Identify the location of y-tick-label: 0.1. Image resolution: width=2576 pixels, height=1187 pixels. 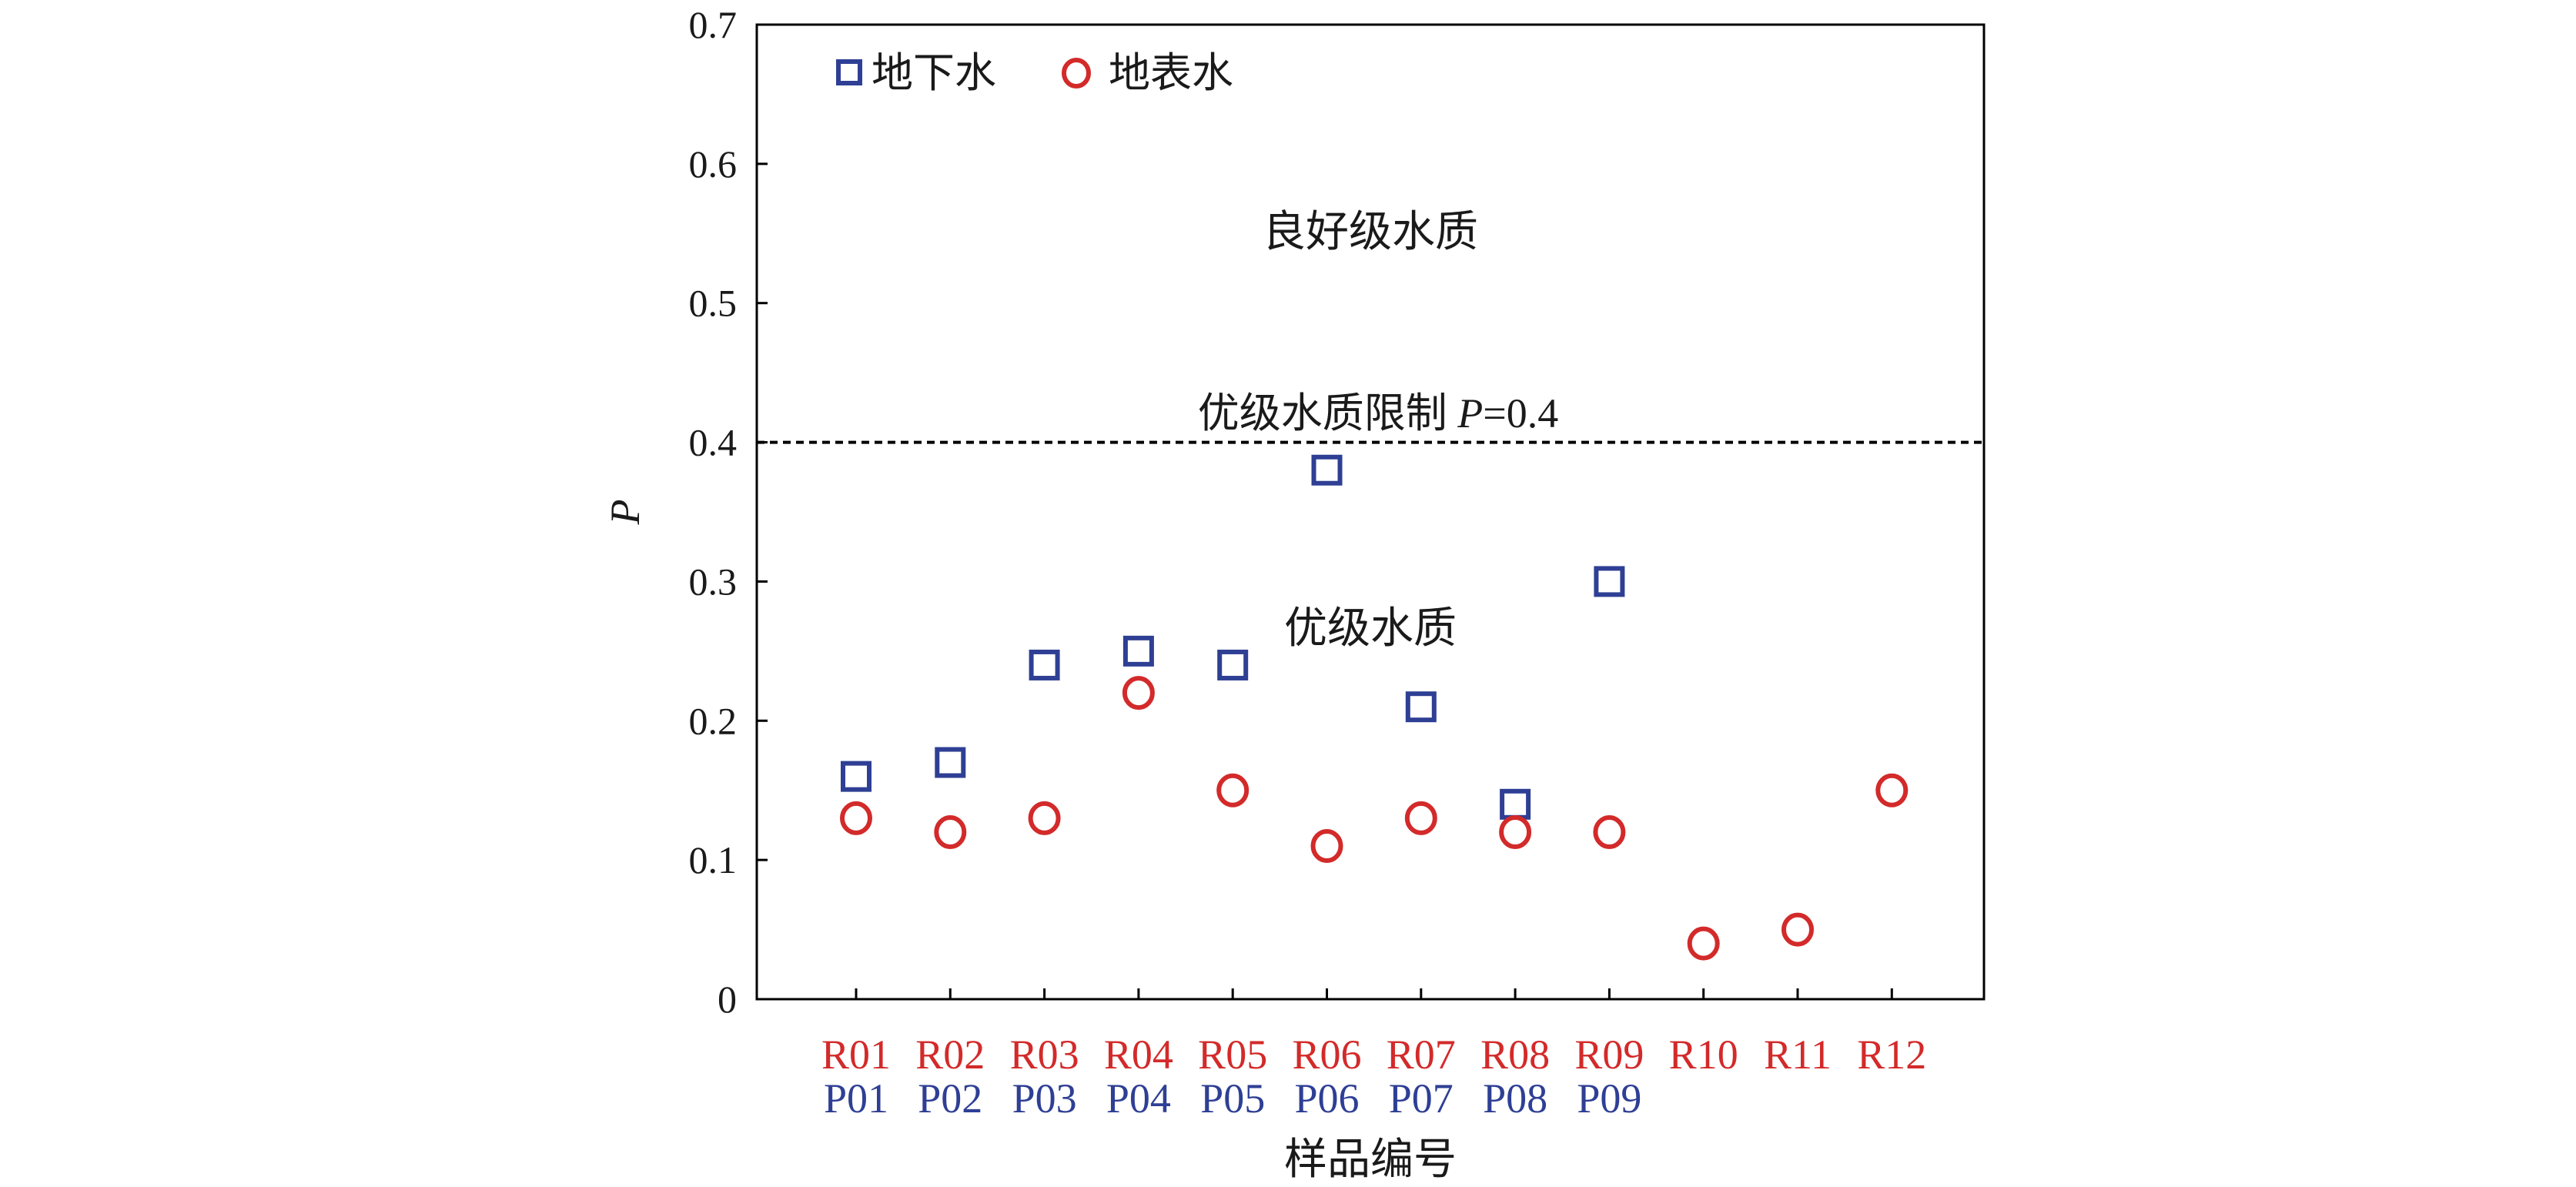
(714, 859).